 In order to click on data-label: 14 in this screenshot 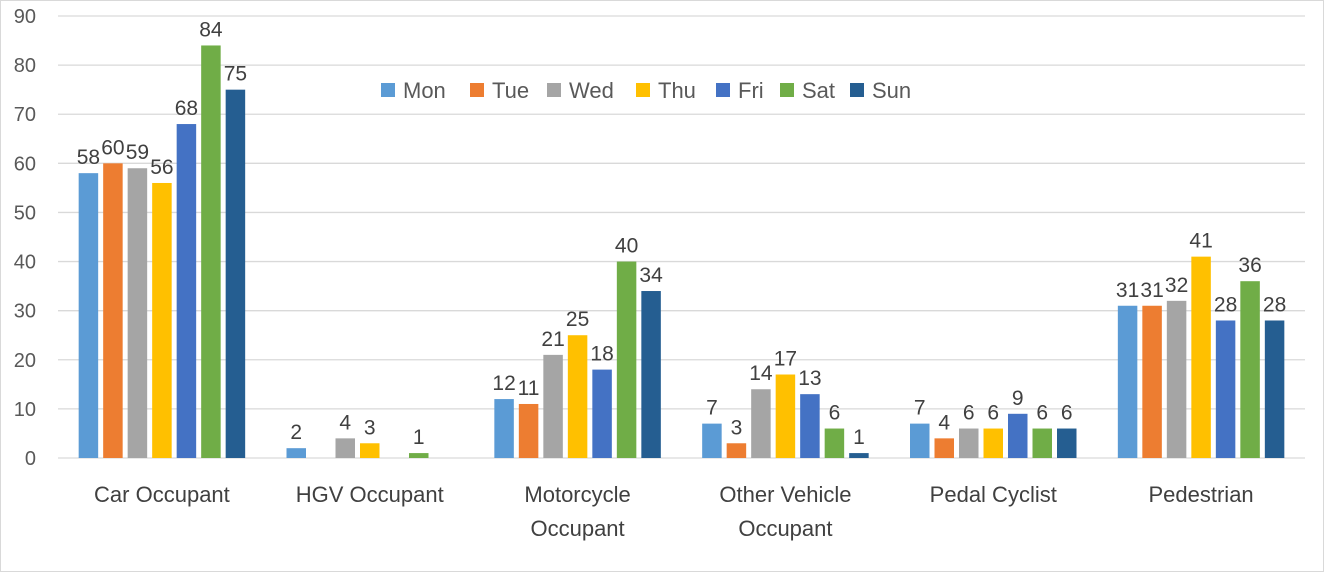, I will do `click(761, 373)`.